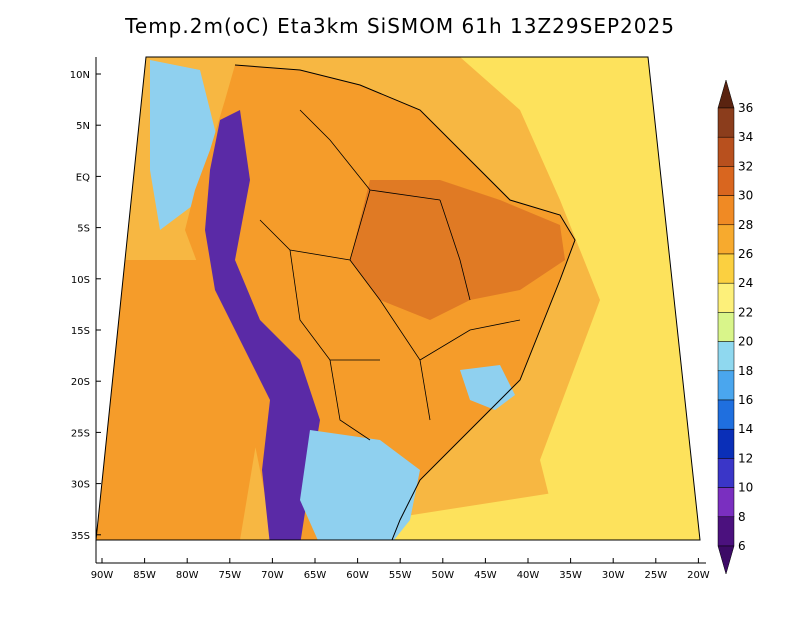 Image resolution: width=800 pixels, height=618 pixels. I want to click on colorbar-label: 26, so click(745, 254).